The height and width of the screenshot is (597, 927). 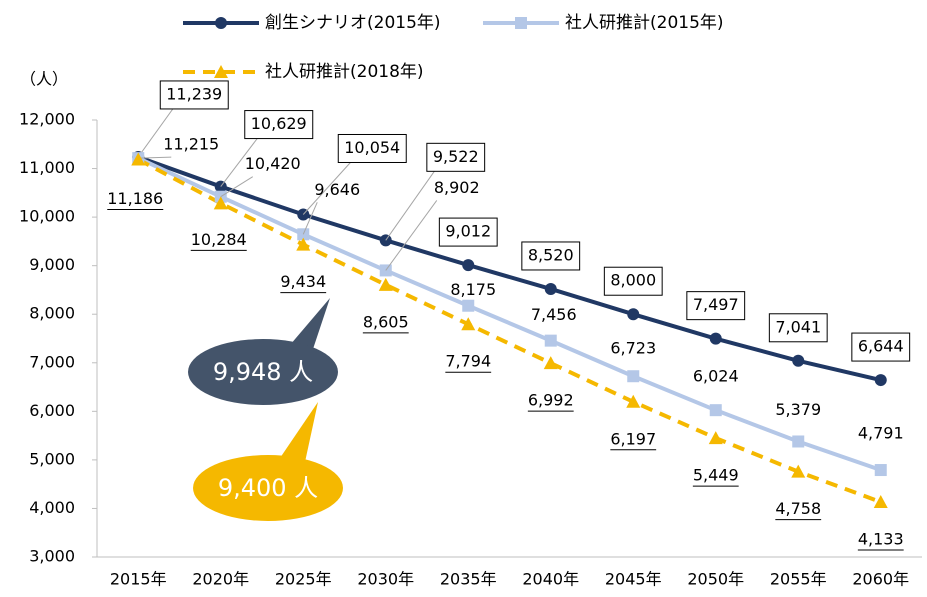 I want to click on x-tick-label: 2060年, so click(x=880, y=579).